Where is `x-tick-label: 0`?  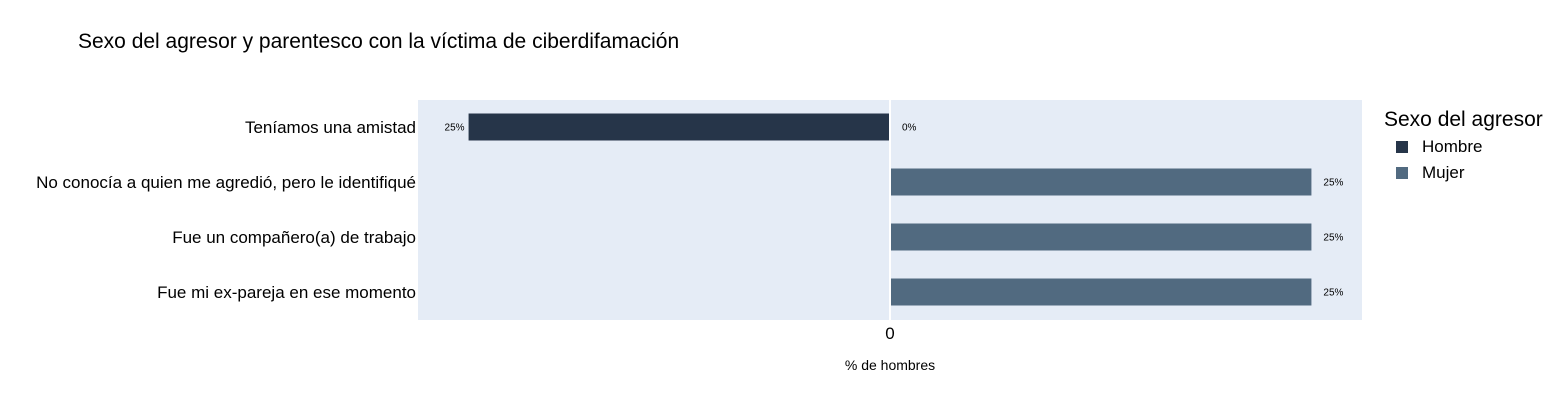 x-tick-label: 0 is located at coordinates (889, 333).